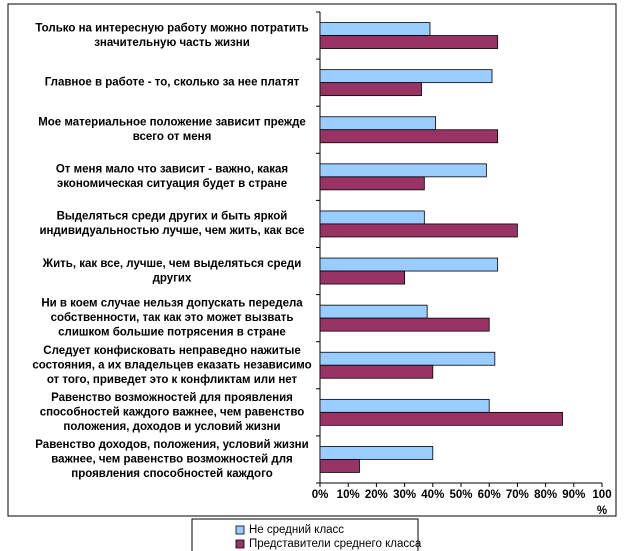  I want to click on category-label: экономическая ситуация будет в стране, so click(172, 184).